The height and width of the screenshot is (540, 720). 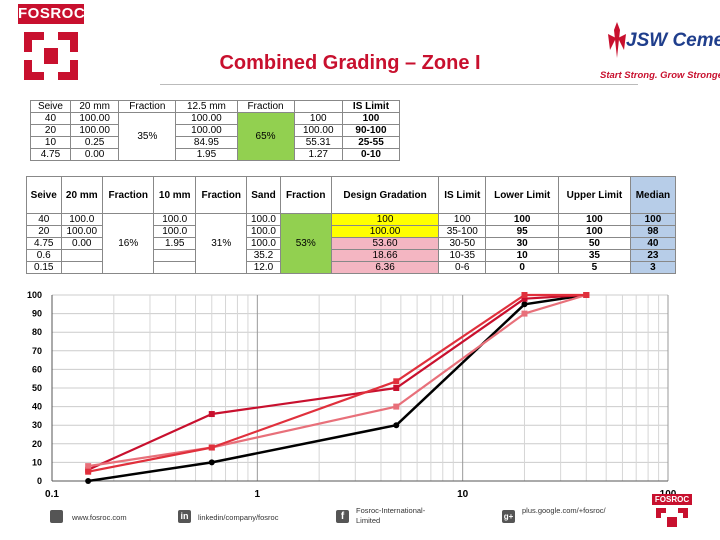 I want to click on table-row: 4.75 0.00 1.95 1.27 0-10, so click(x=215, y=154).